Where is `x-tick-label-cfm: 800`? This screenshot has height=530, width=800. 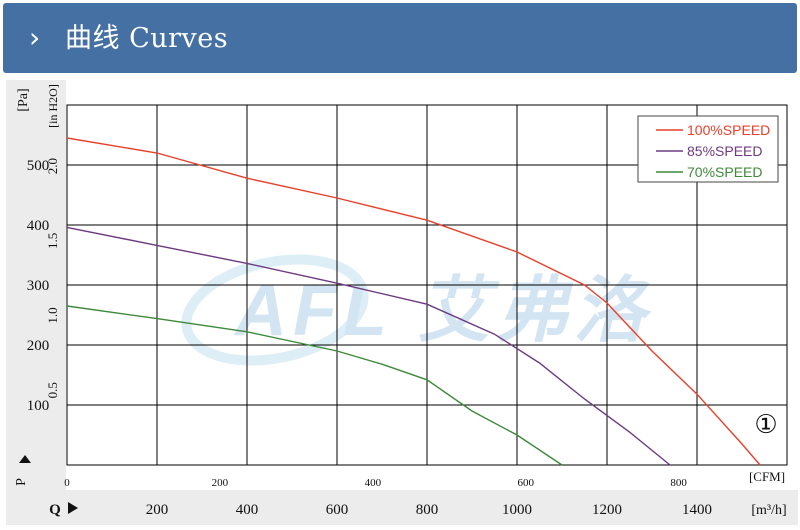 x-tick-label-cfm: 800 is located at coordinates (678, 483).